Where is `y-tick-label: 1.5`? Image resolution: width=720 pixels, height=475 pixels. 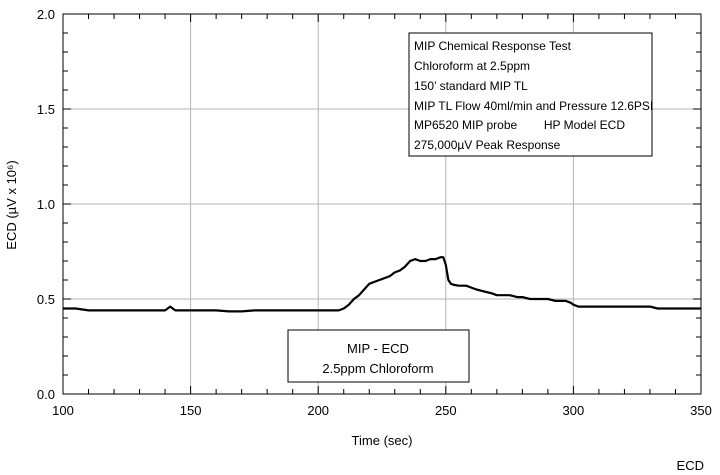 y-tick-label: 1.5 is located at coordinates (46, 109).